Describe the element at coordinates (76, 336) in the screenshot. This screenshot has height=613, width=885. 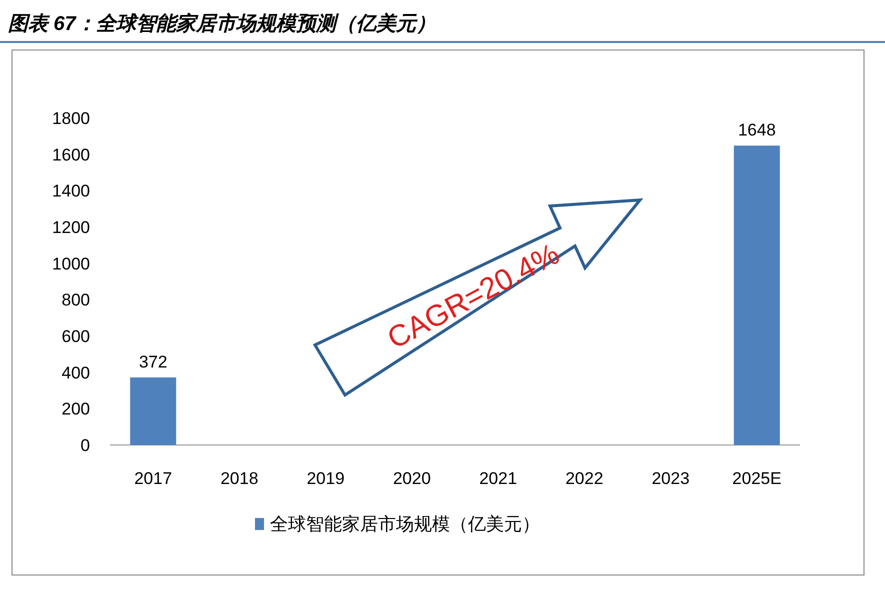
I see `y-tick-label: 600` at that location.